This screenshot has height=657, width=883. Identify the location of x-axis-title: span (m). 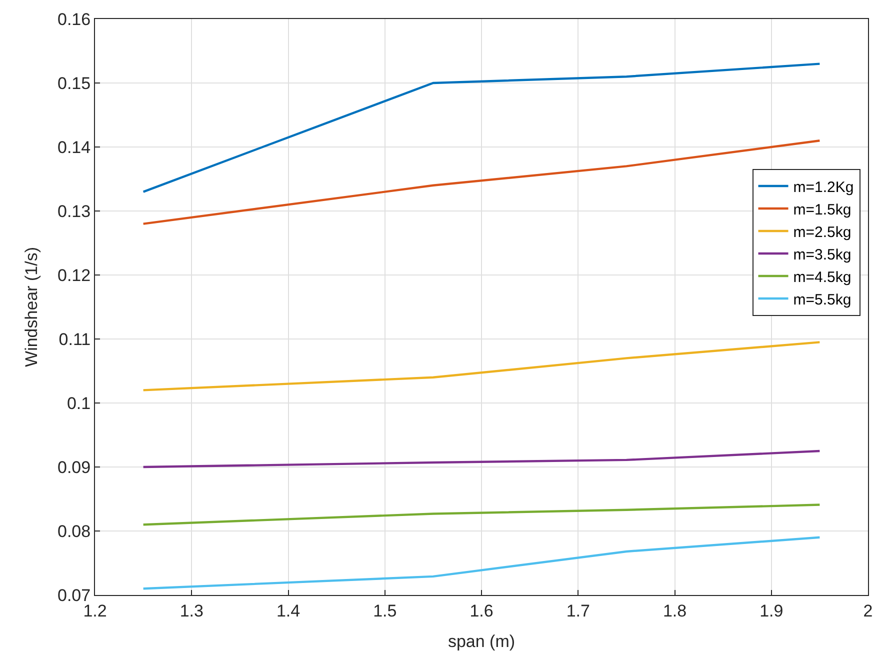
(482, 641).